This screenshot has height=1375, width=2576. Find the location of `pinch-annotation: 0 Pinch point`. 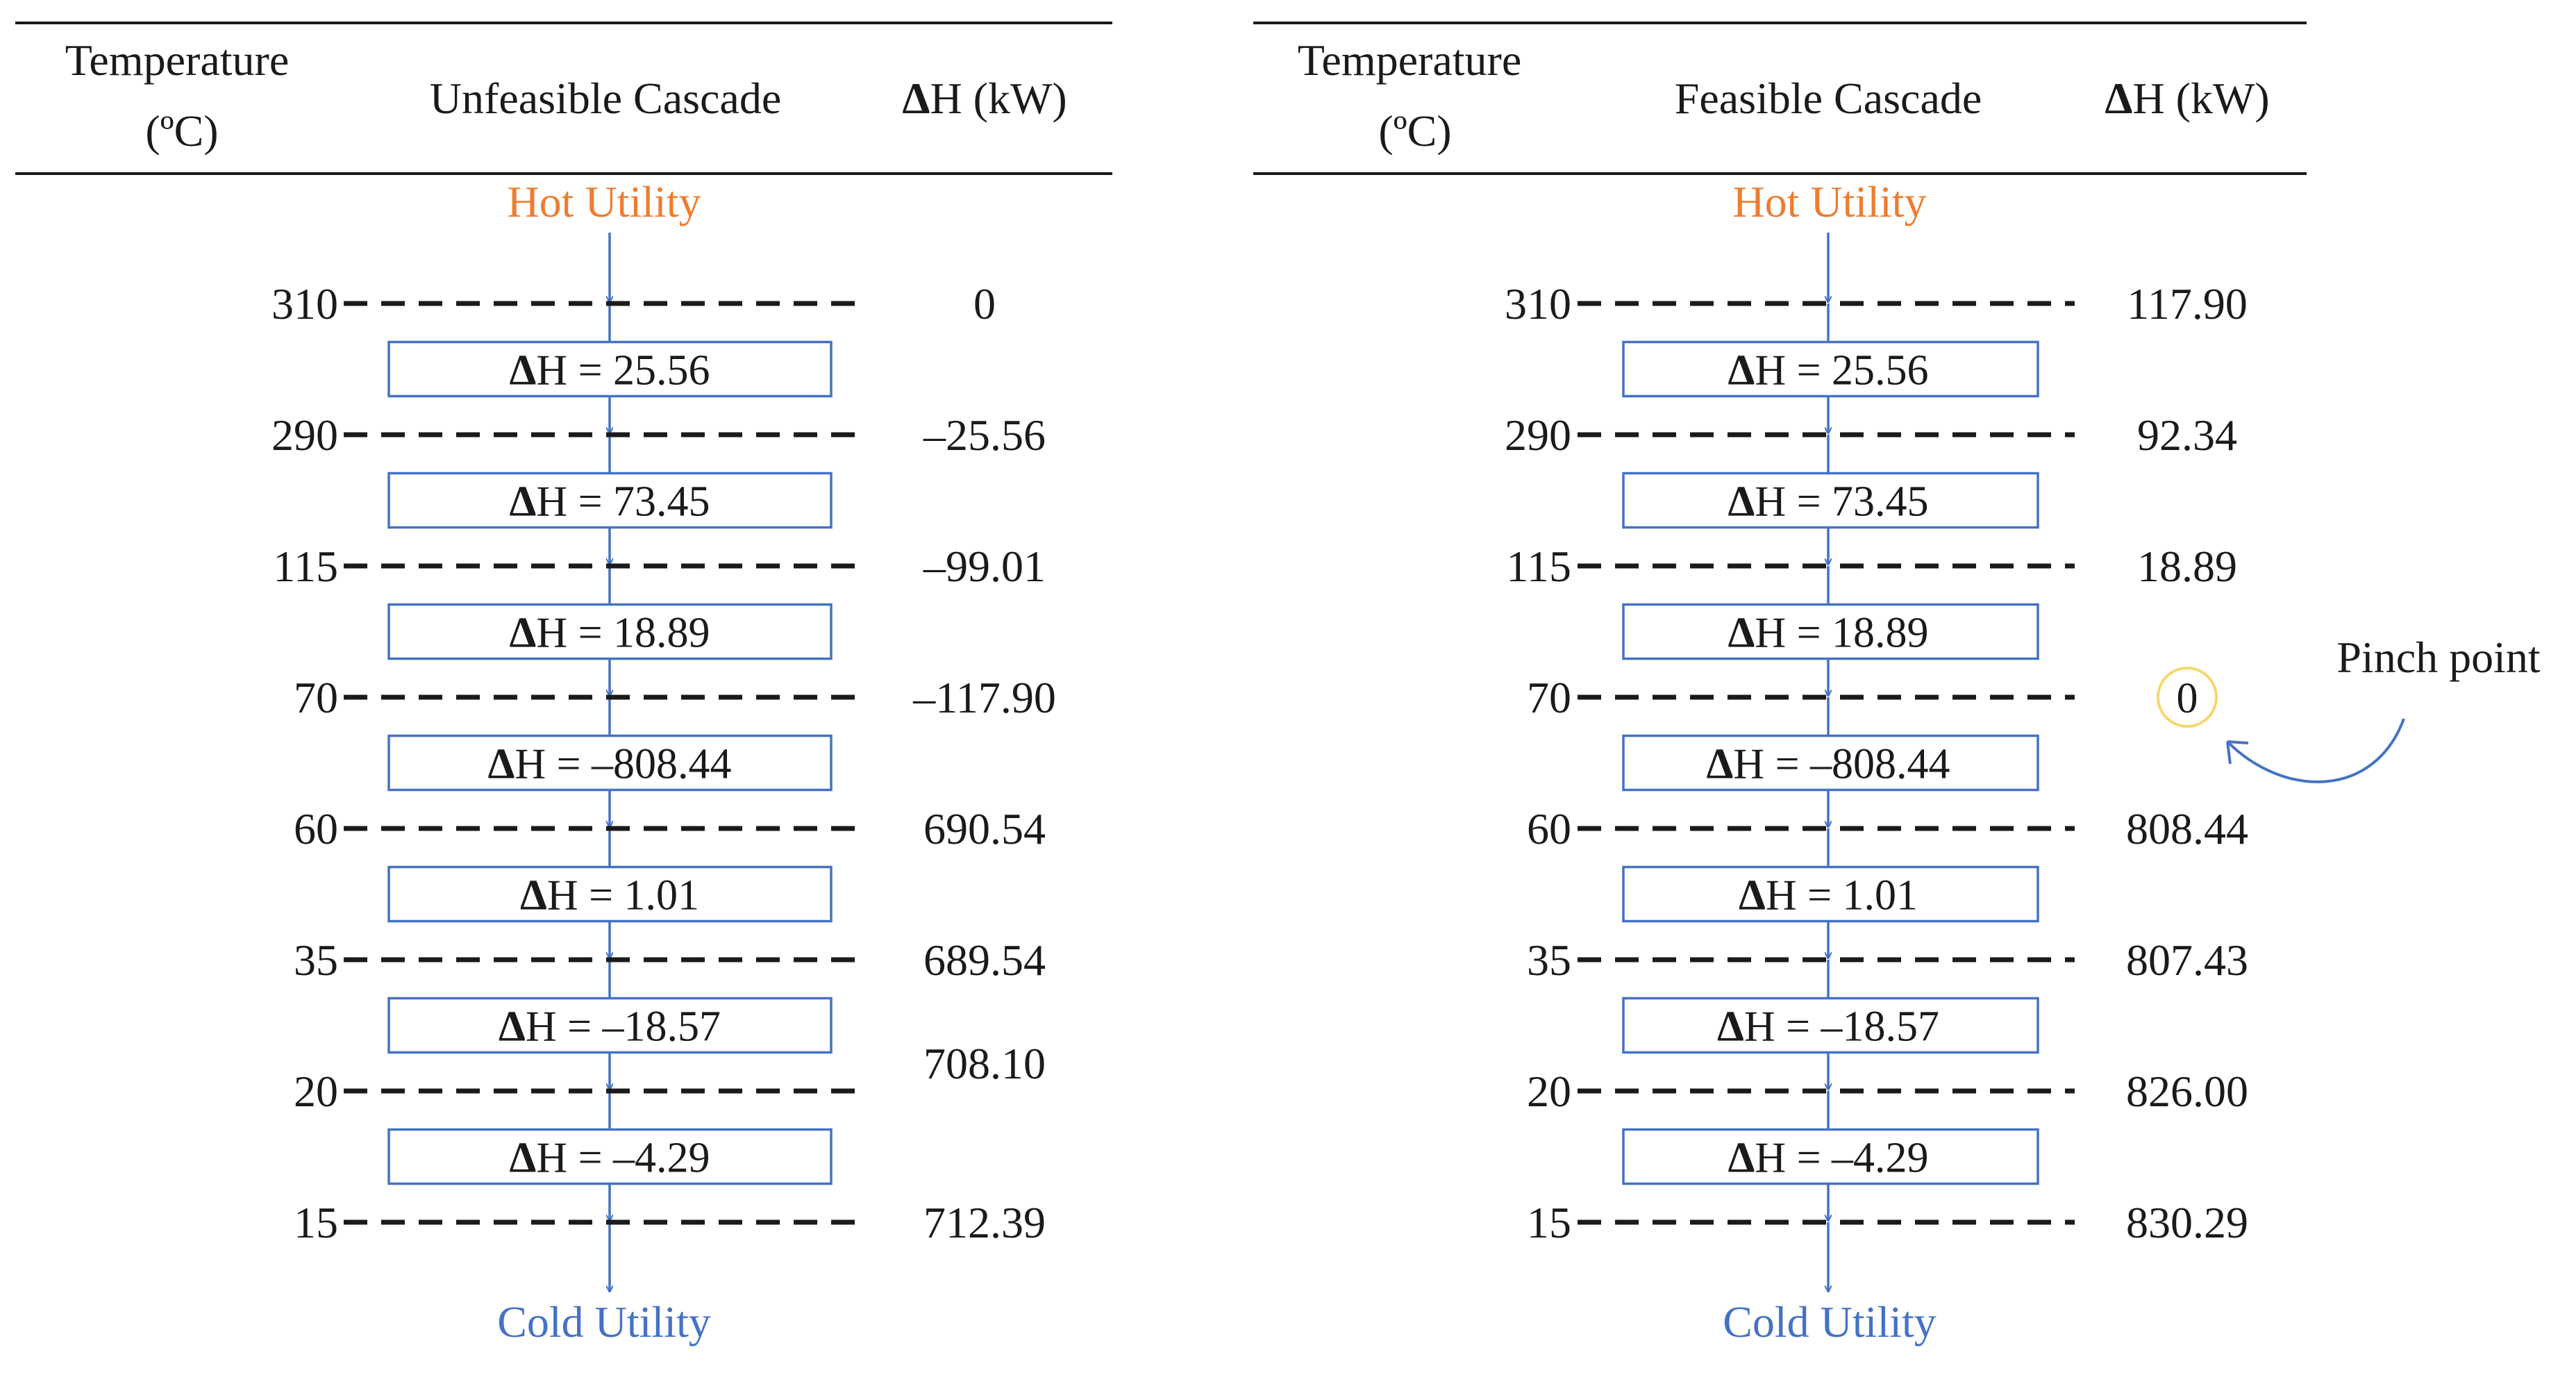

pinch-annotation: 0 Pinch point is located at coordinates (2349, 708).